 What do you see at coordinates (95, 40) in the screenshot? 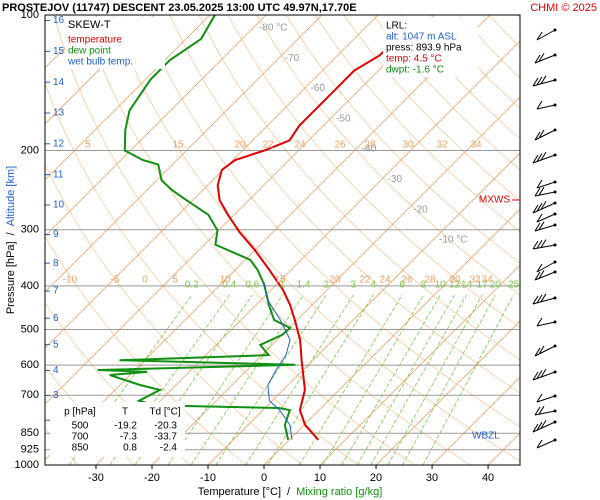
I see `legend-entry: temperature` at bounding box center [95, 40].